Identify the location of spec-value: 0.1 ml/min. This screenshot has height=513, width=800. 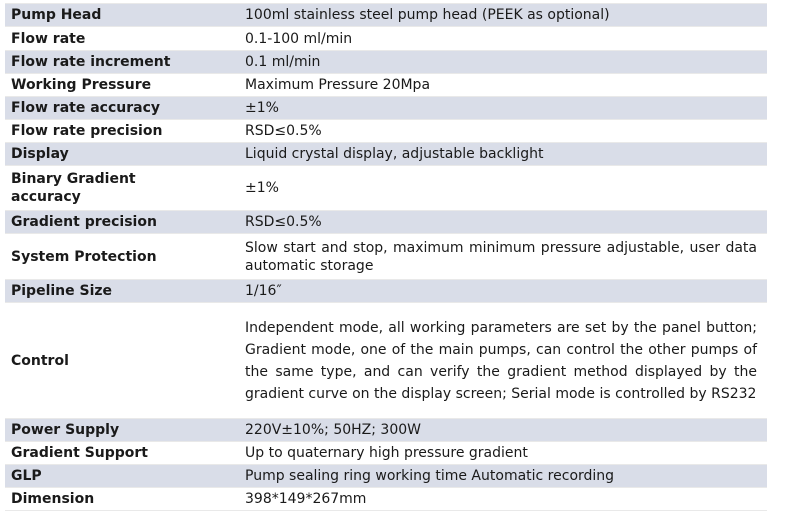
(502, 62).